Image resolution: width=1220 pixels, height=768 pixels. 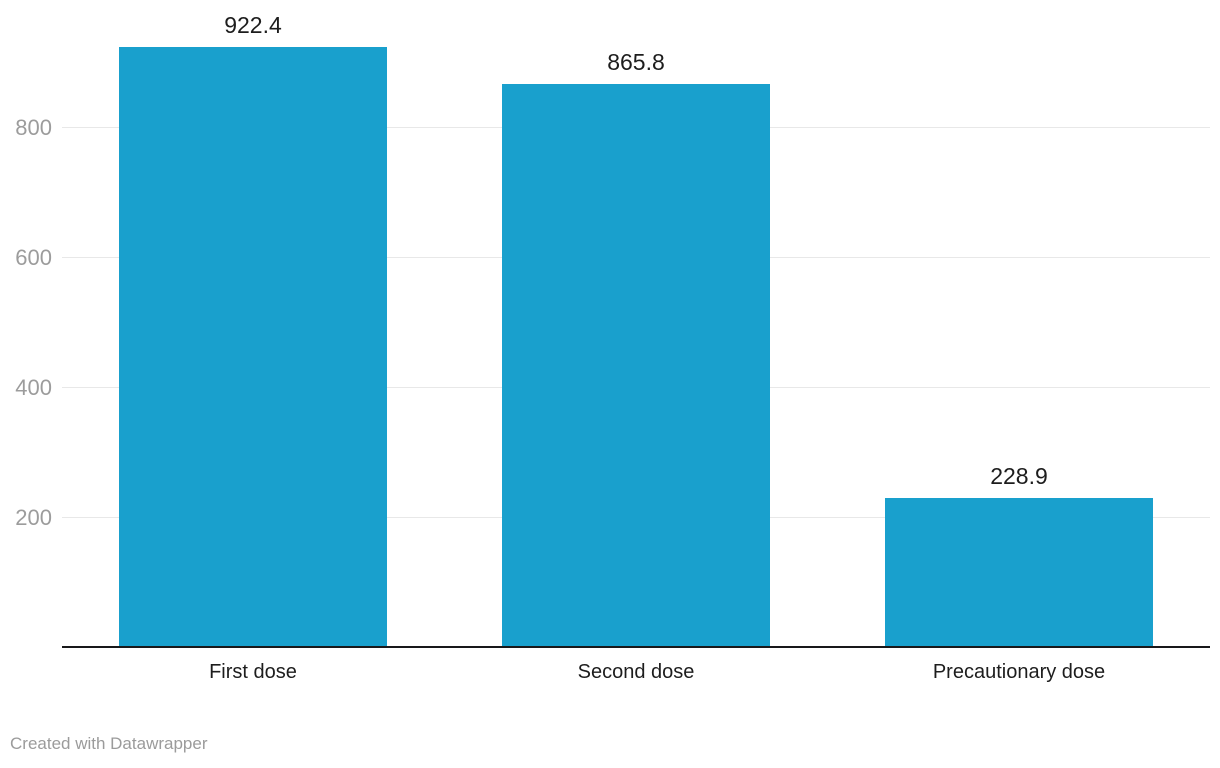 I want to click on y-tick-label-200: 200, so click(x=33, y=517).